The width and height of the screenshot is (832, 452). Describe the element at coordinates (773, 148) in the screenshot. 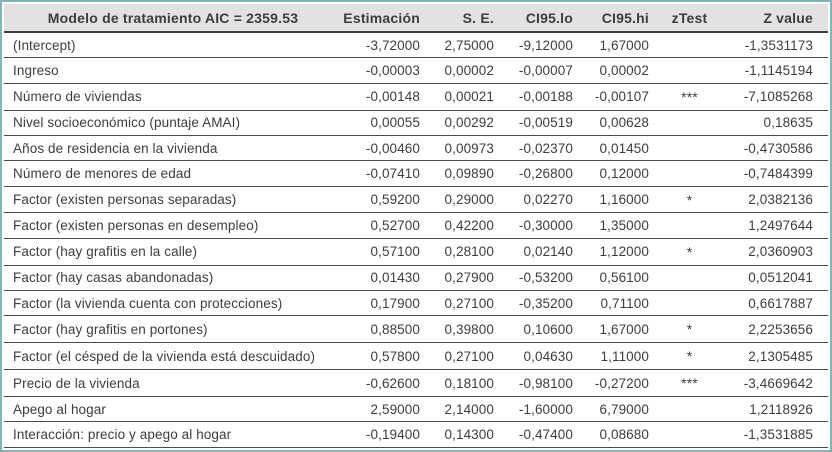

I see `cell-zvalue: -0,4730586` at that location.